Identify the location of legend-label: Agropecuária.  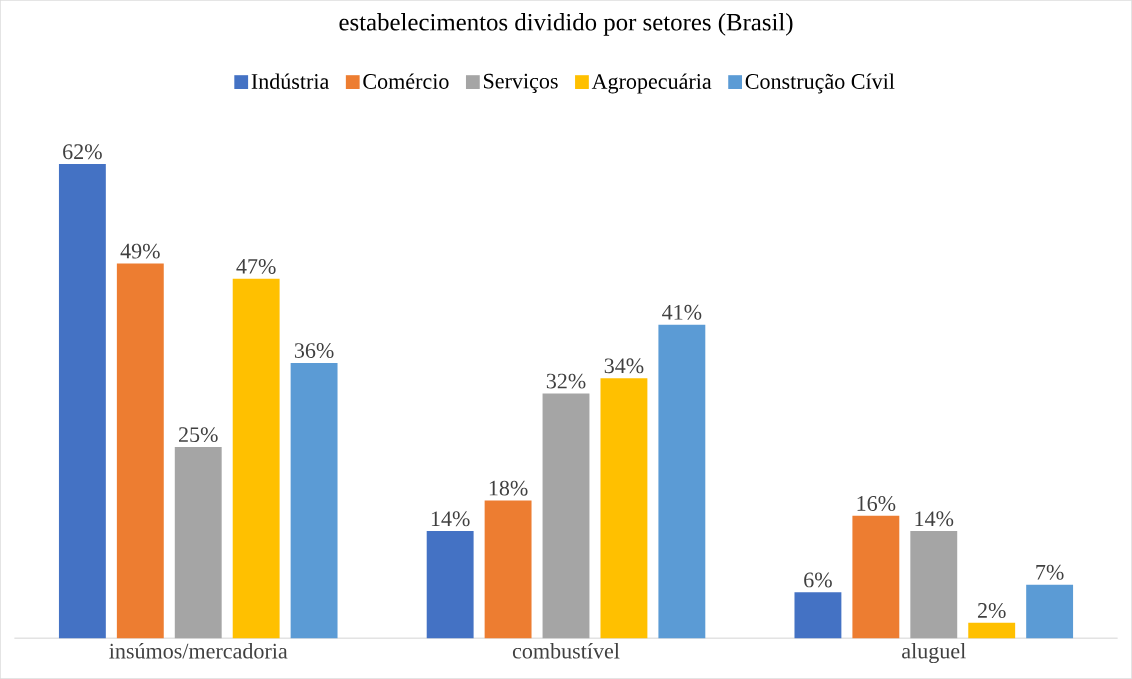
(651, 83).